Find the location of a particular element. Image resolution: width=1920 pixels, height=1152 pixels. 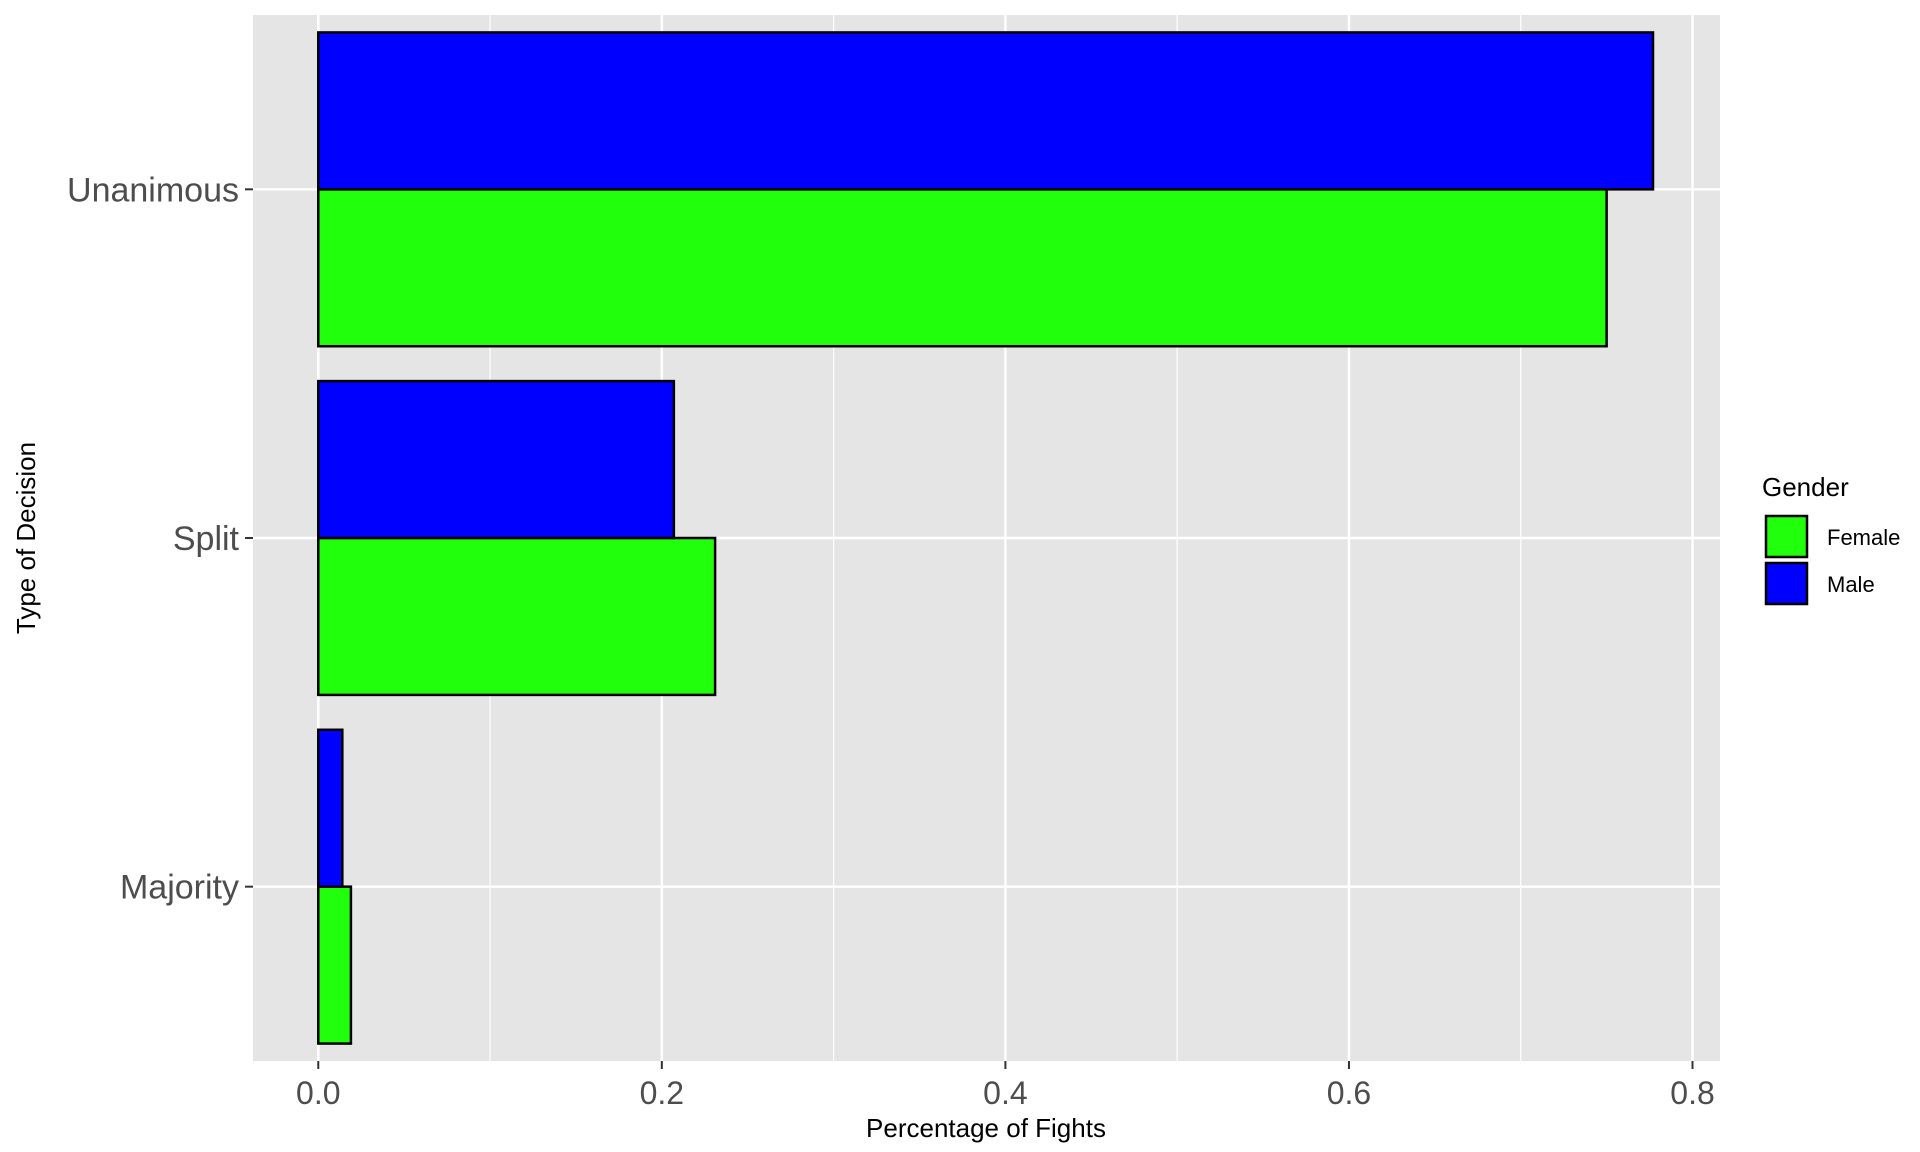

legend-title: Gender is located at coordinates (1805, 487).